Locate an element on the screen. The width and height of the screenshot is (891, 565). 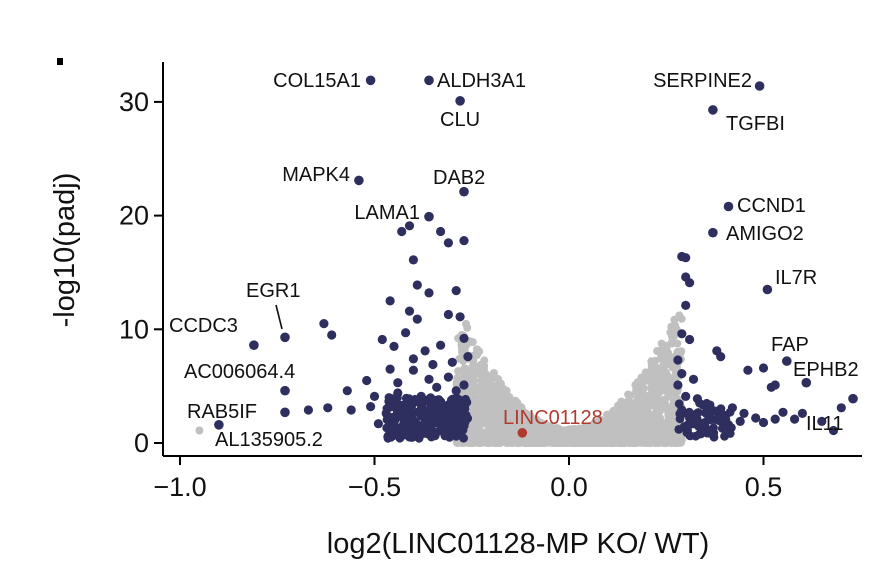
x-tick-label: −0.5 is located at coordinates (374, 487).